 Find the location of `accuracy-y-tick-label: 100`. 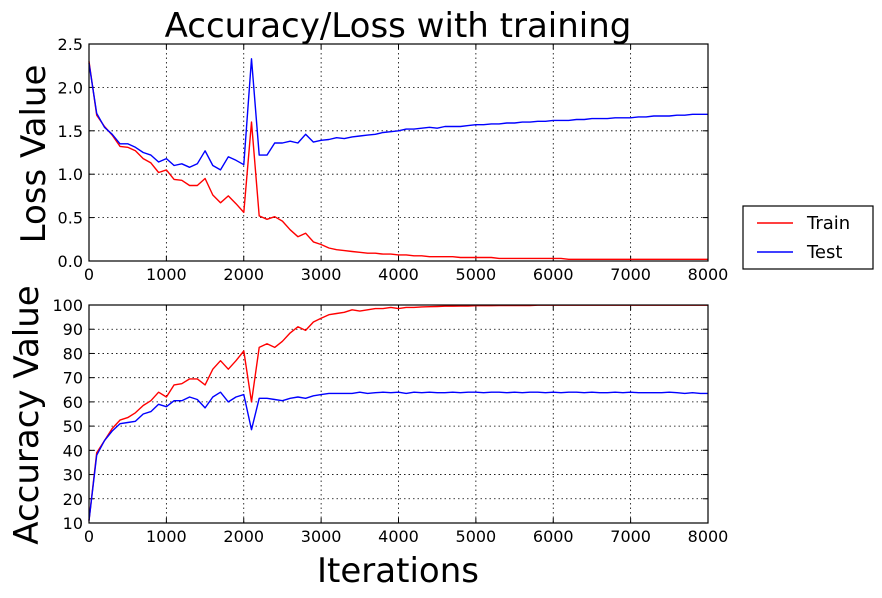

accuracy-y-tick-label: 100 is located at coordinates (67, 305).